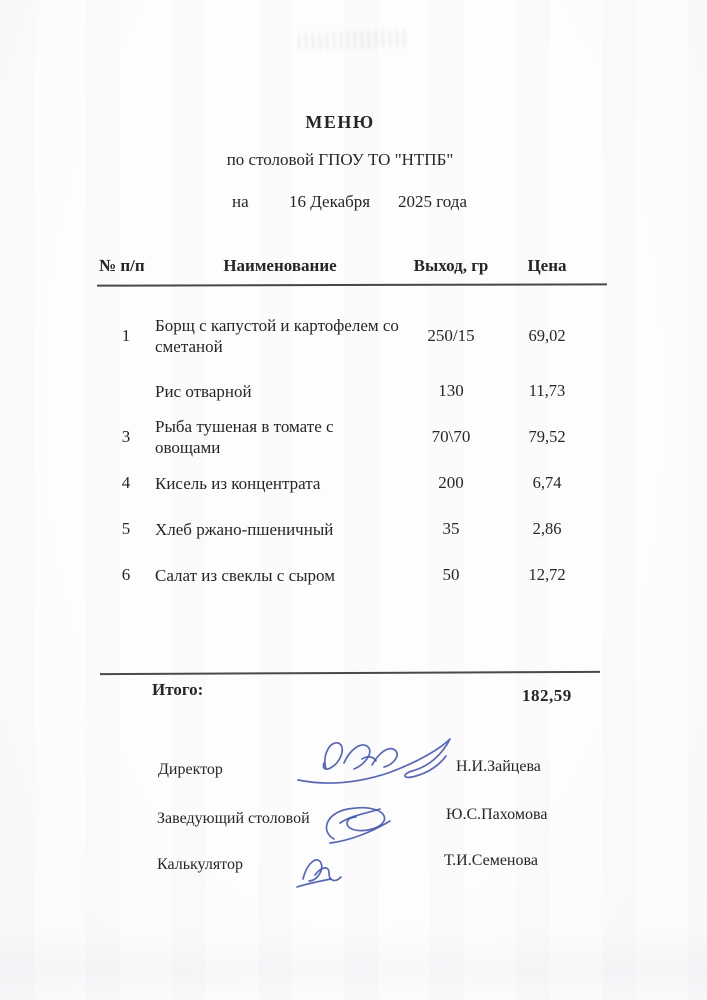  Describe the element at coordinates (547, 265) in the screenshot. I see `column-header-price: Цена` at that location.